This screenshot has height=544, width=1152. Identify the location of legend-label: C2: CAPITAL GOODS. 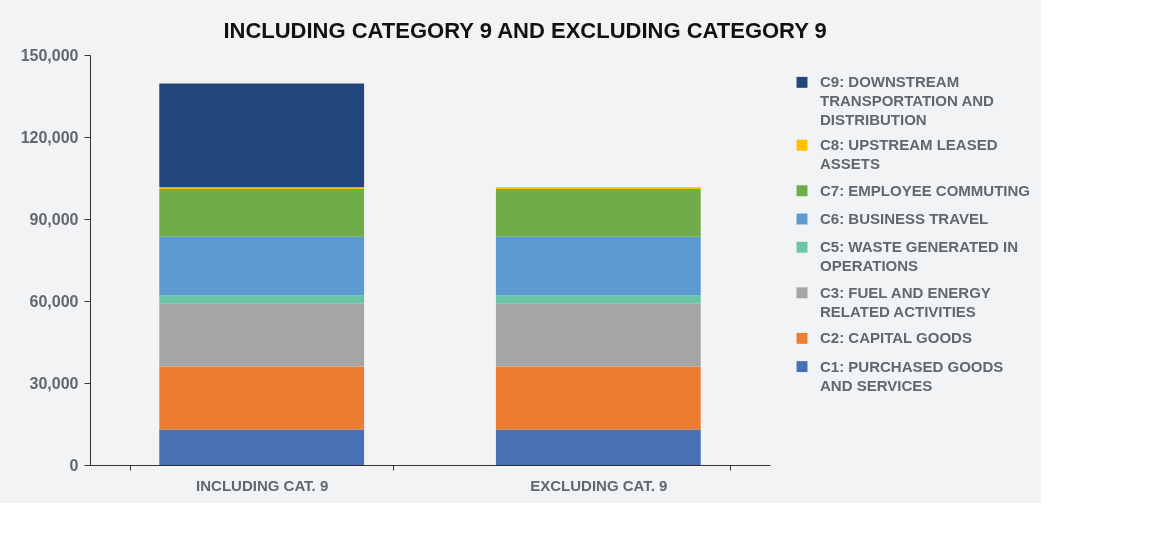
(896, 338).